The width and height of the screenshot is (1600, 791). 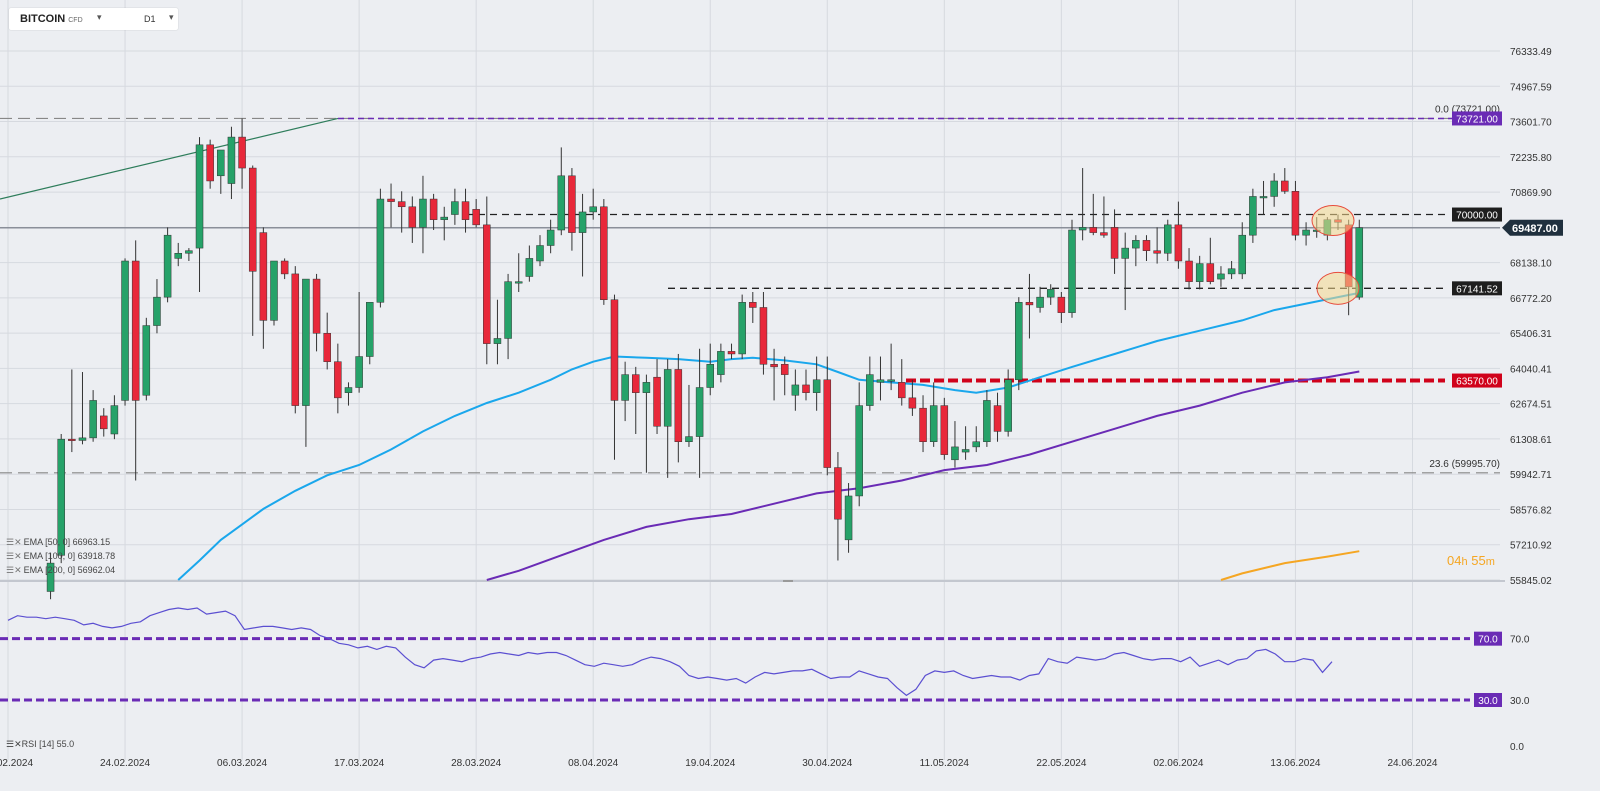 What do you see at coordinates (476, 763) in the screenshot?
I see `date-tick-label: 28.03.2024` at bounding box center [476, 763].